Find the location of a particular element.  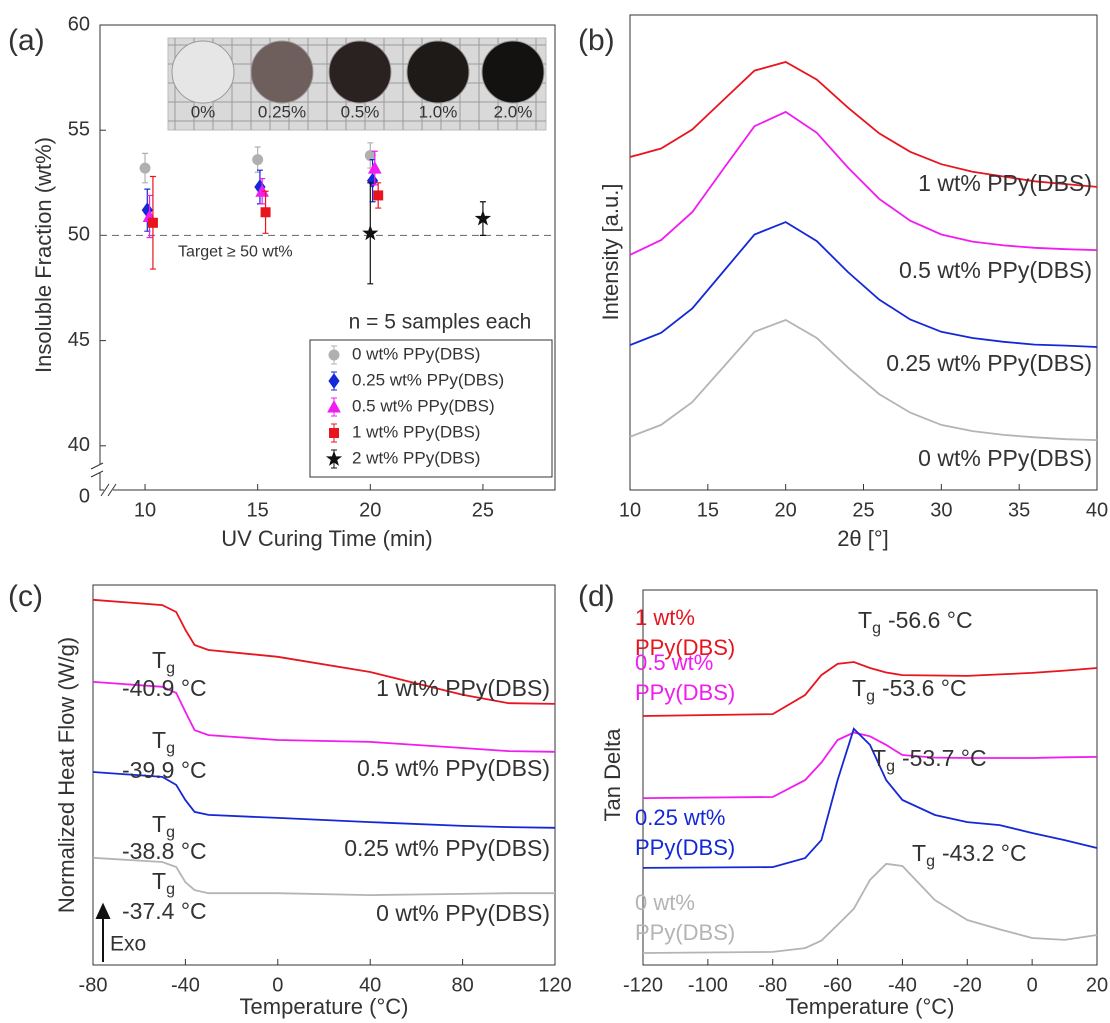

tg-value: -53.7 °C is located at coordinates (944, 758).